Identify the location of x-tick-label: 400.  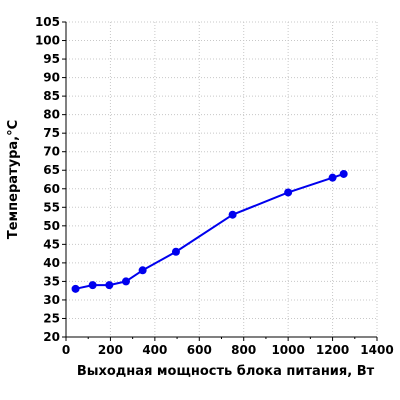
(154, 350).